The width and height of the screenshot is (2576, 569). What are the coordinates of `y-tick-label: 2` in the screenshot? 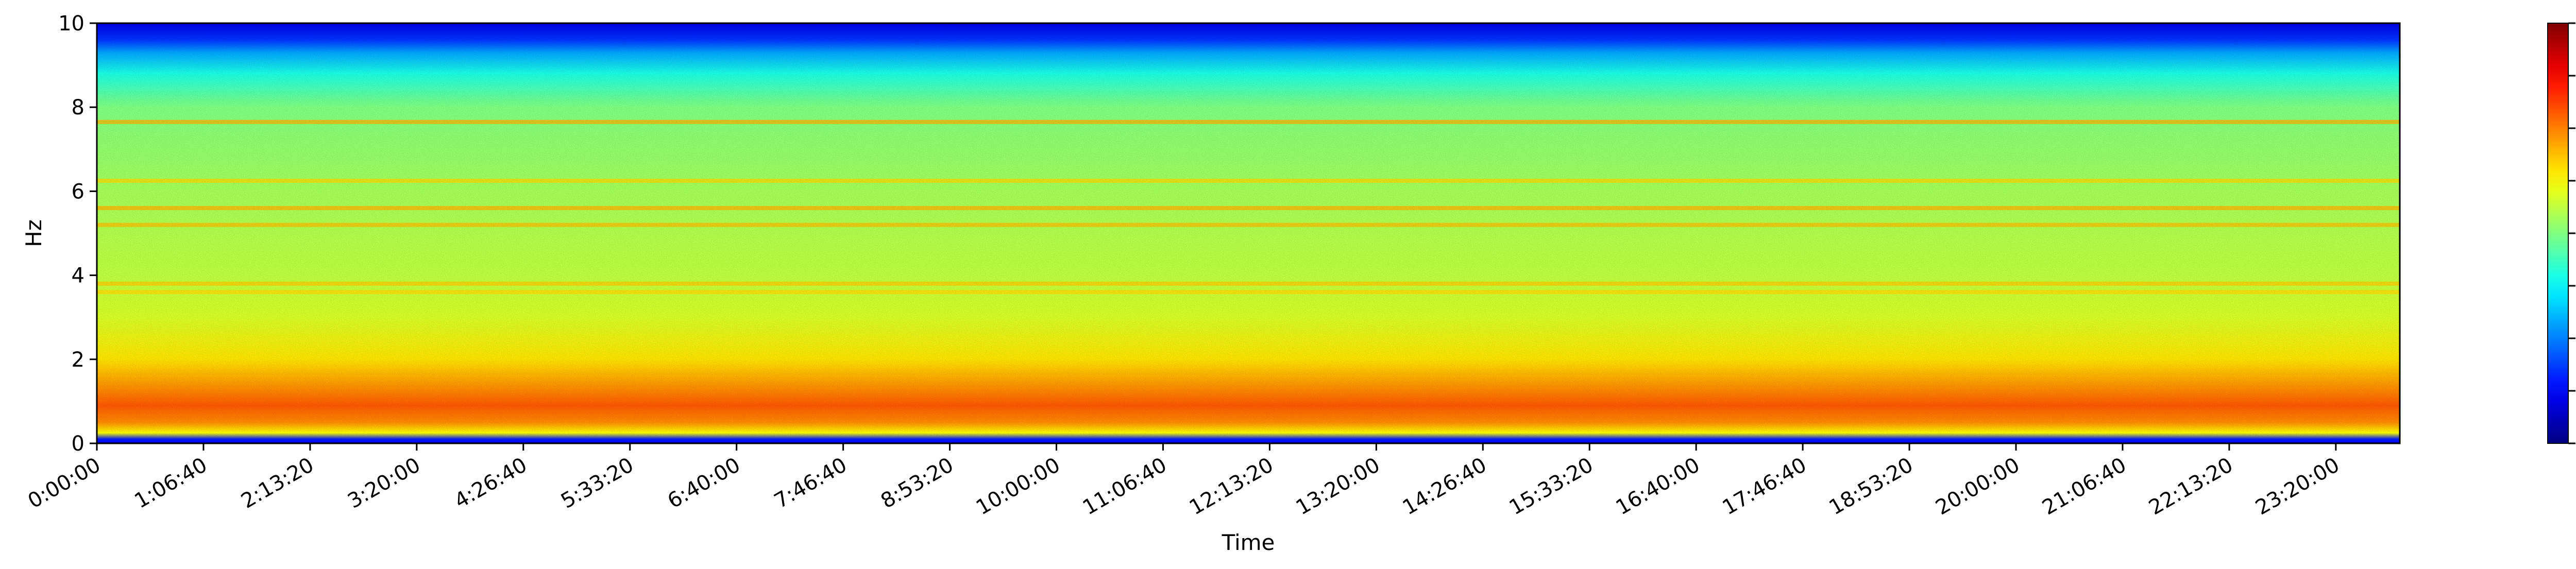 It's located at (78, 360).